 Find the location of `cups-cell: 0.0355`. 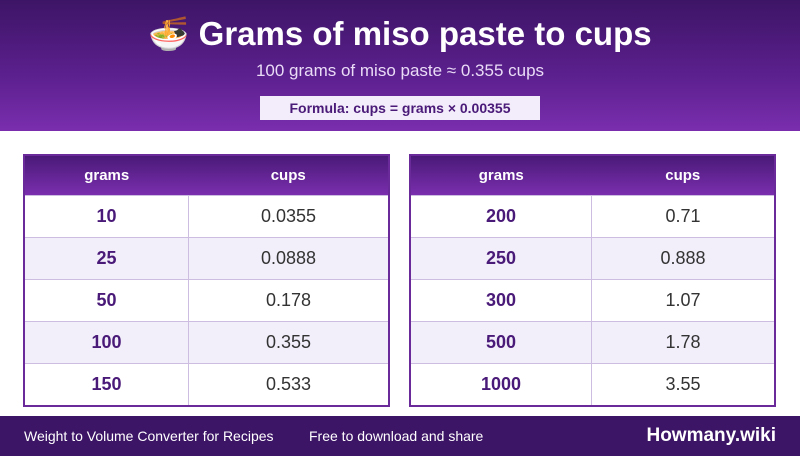

cups-cell: 0.0355 is located at coordinates (288, 216).